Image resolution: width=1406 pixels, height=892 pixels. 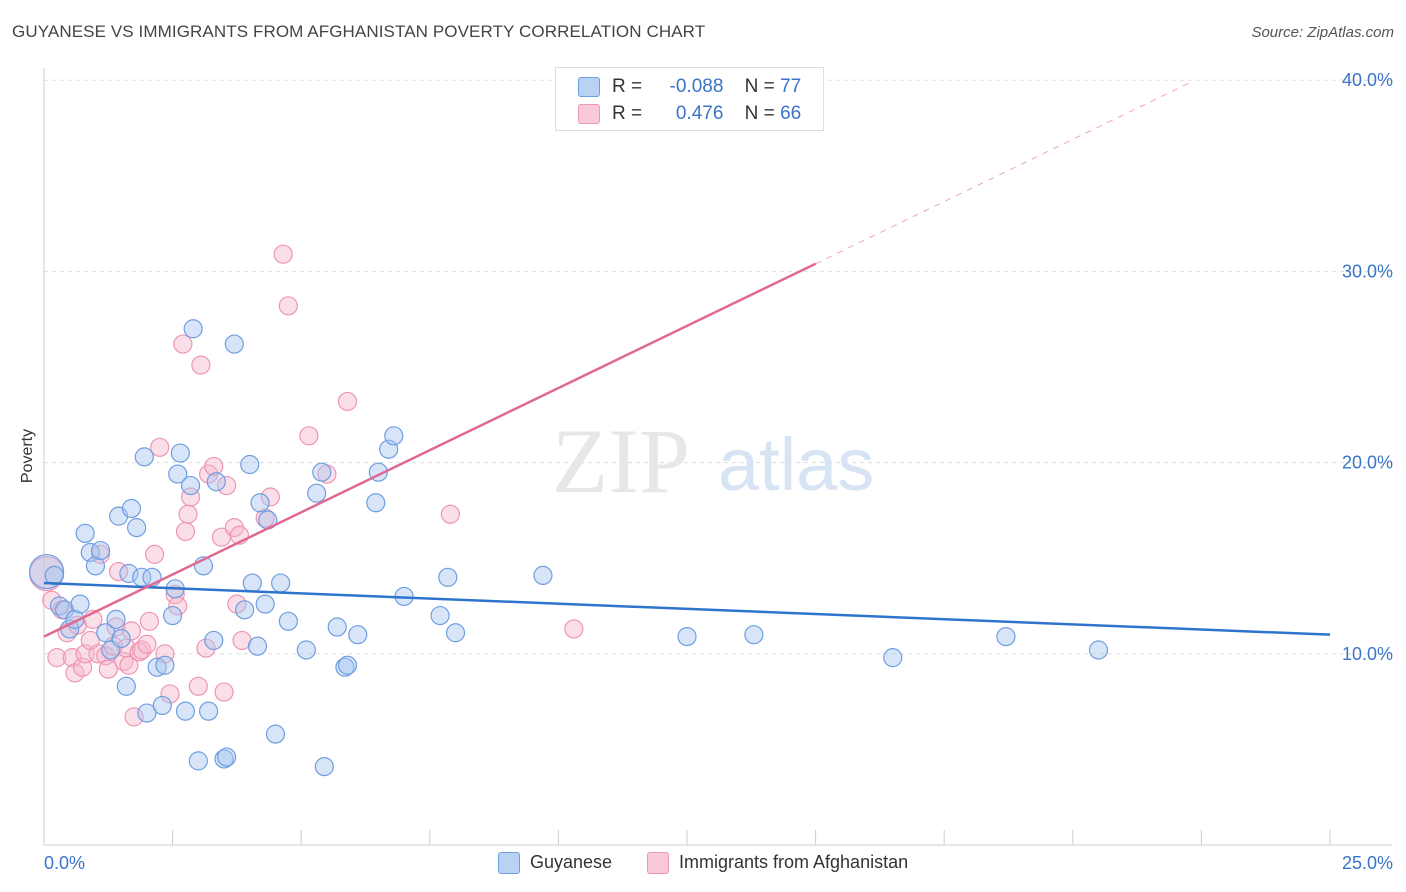 What do you see at coordinates (796, 464) in the screenshot?
I see `watermark-atlas: atlas` at bounding box center [796, 464].